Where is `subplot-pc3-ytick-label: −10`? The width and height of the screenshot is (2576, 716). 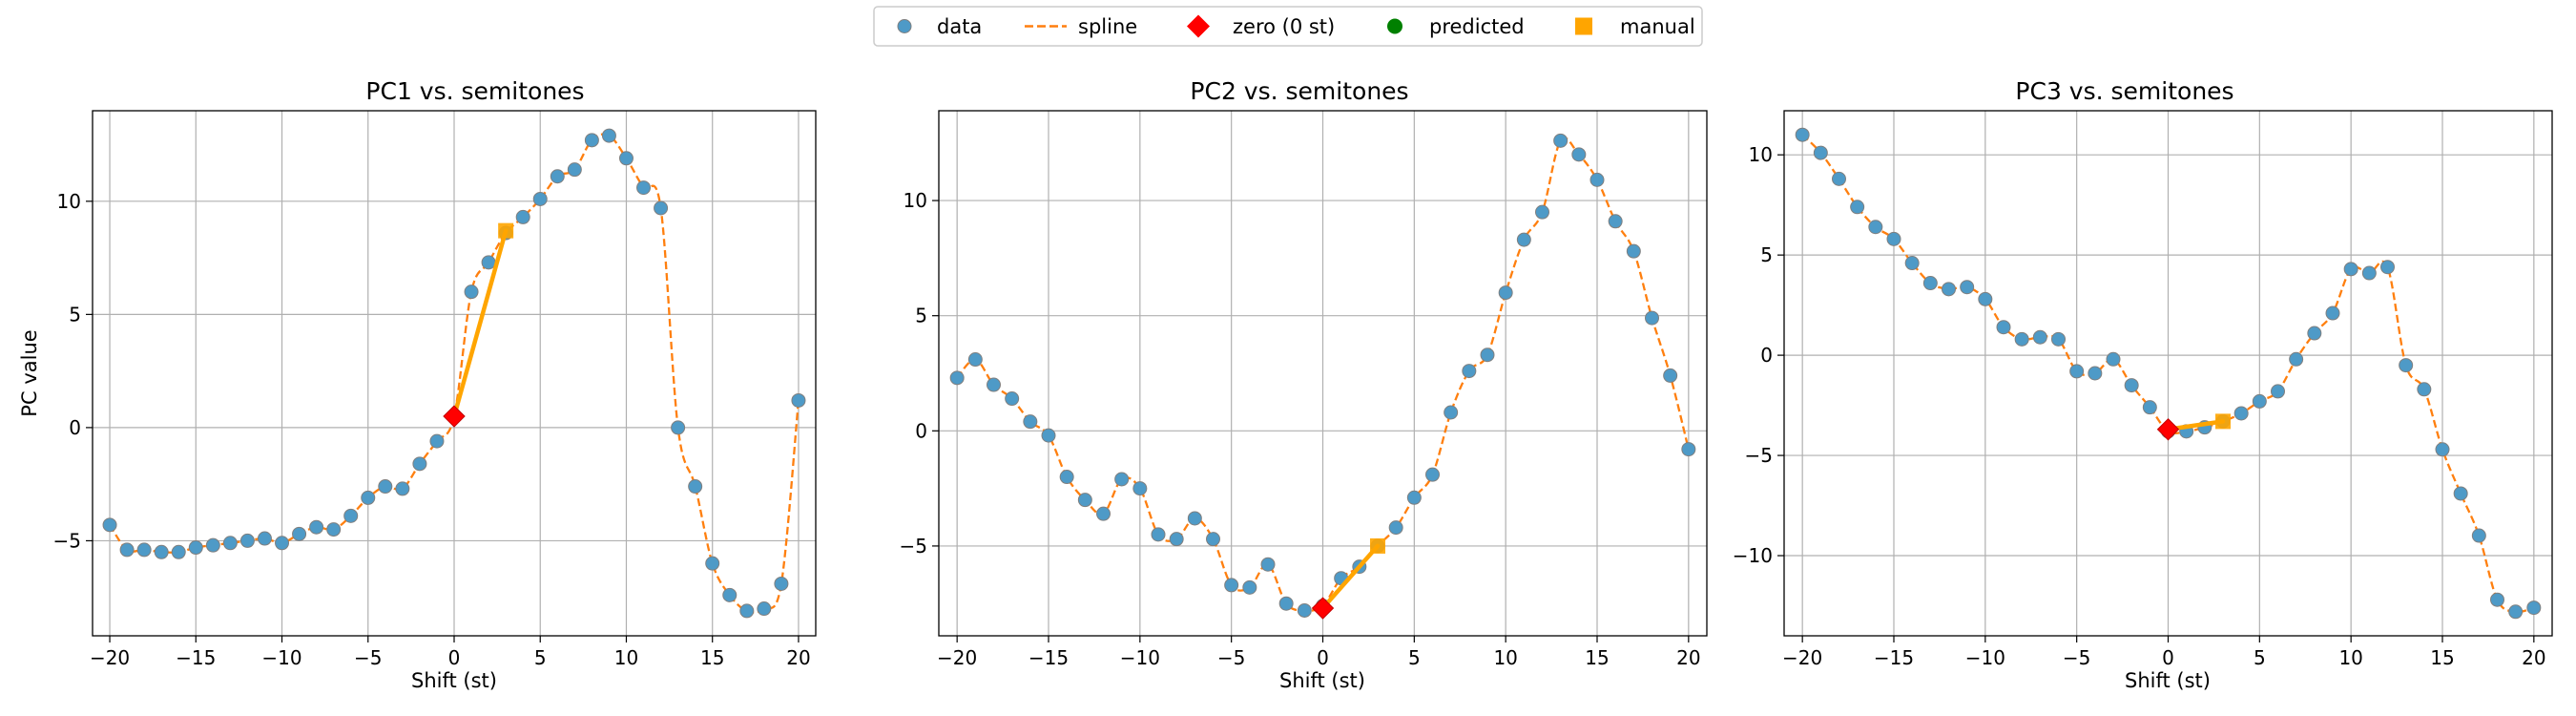
subplot-pc3-ytick-label: −10 is located at coordinates (1753, 555).